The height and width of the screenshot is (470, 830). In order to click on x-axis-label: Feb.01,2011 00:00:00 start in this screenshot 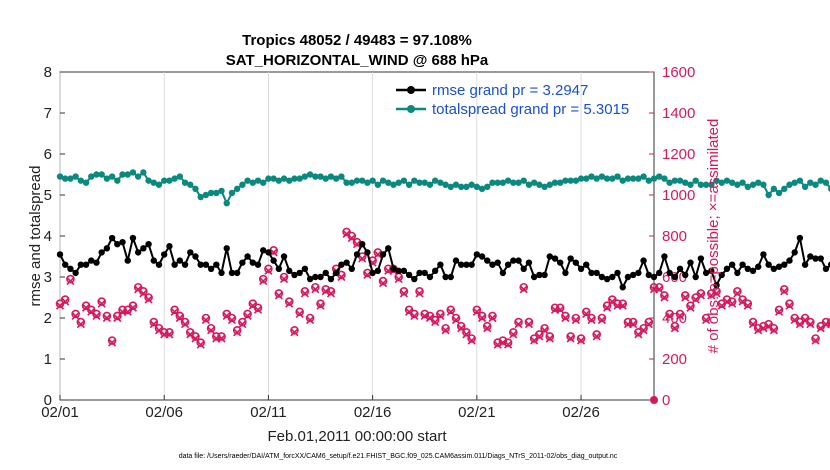, I will do `click(357, 436)`.